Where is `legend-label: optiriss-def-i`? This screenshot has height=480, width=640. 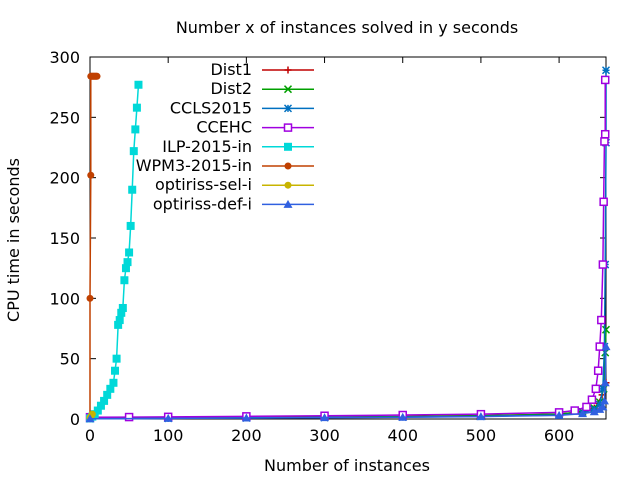 legend-label: optiriss-def-i is located at coordinates (202, 203).